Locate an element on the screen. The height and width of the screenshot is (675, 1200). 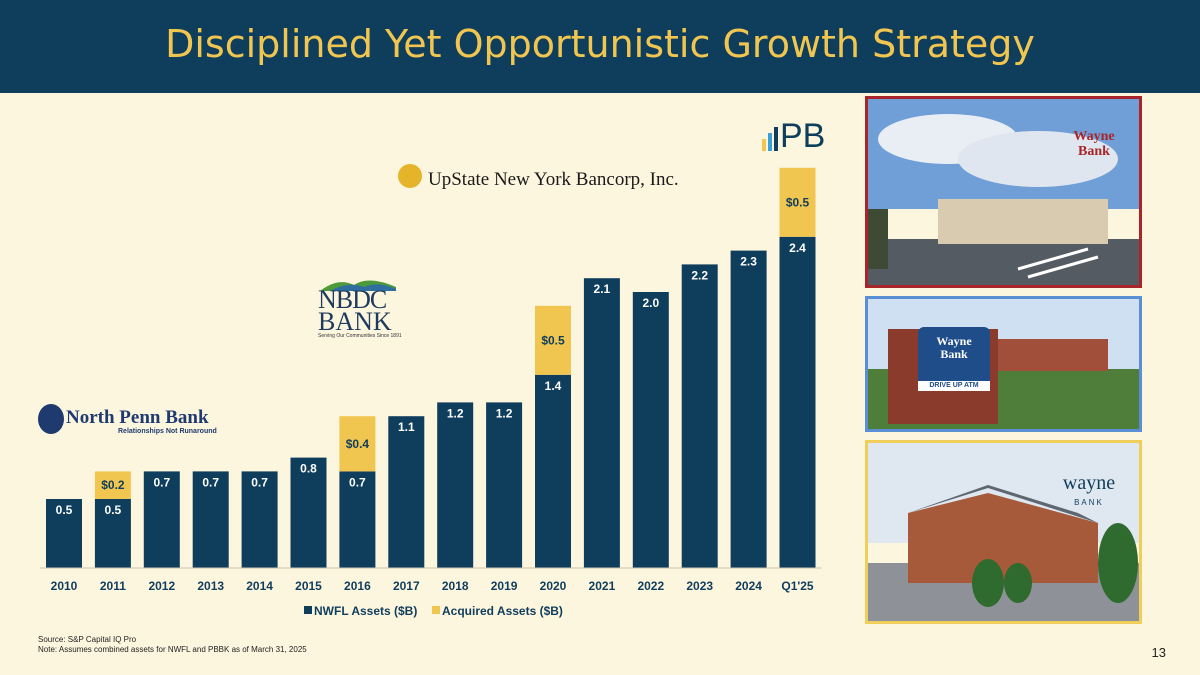
wayne-logo-line2: Bank is located at coordinates (1094, 151).